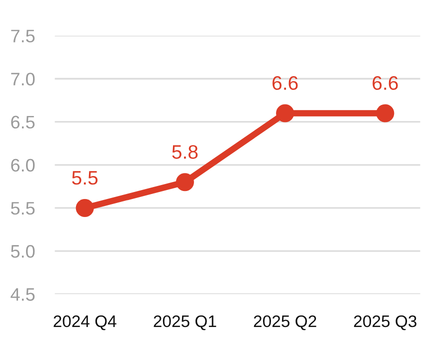 This screenshot has height=340, width=435. Describe the element at coordinates (85, 178) in the screenshot. I see `data-label: 5.5` at that location.